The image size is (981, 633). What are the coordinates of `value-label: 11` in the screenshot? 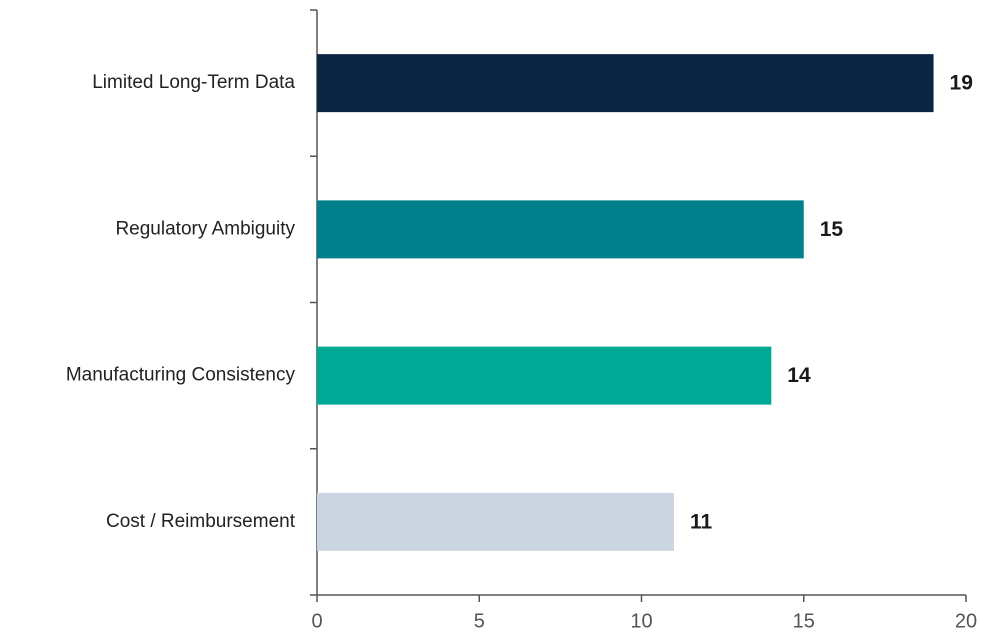 It's located at (701, 521).